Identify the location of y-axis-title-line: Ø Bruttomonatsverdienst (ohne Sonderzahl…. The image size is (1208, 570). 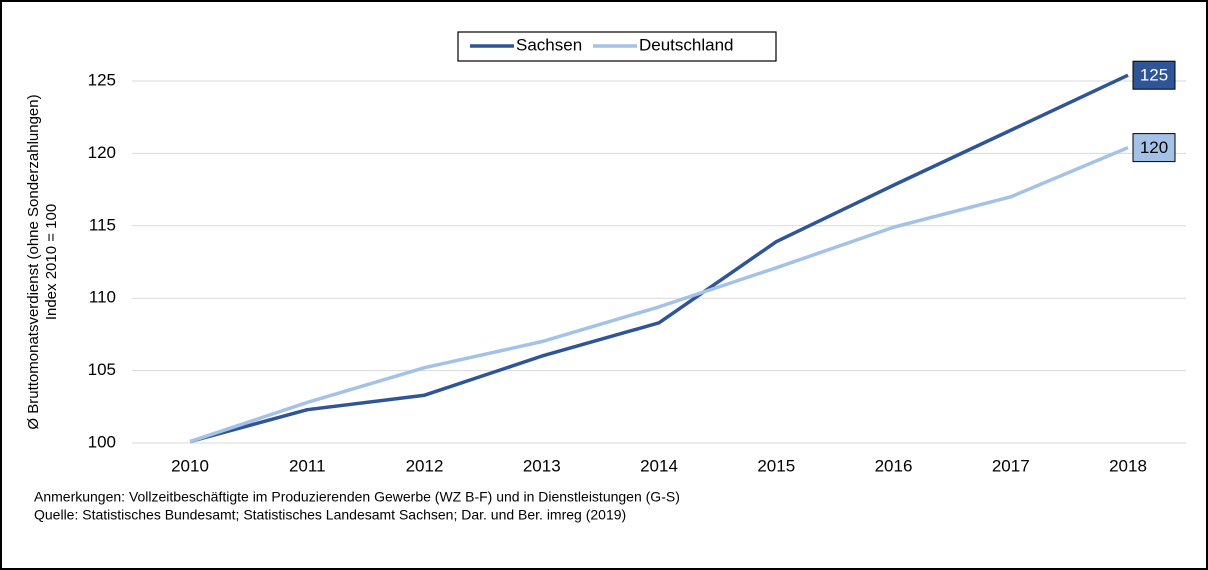
(33, 261).